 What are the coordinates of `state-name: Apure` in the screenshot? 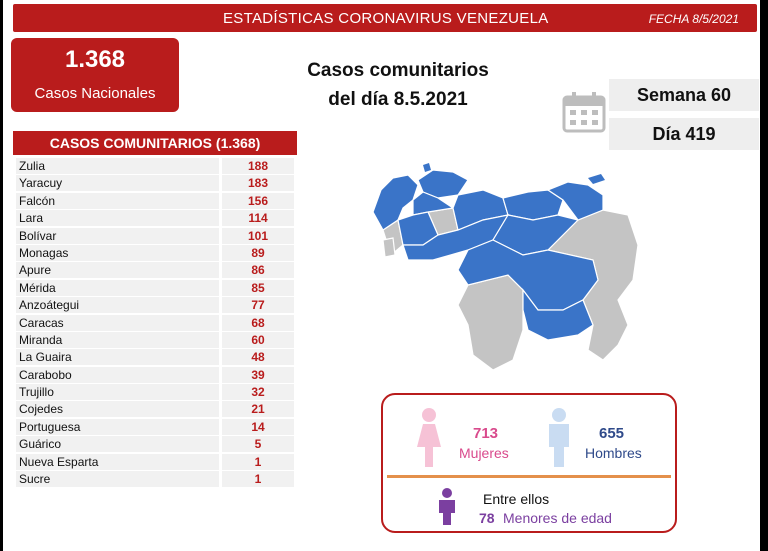 It's located at (117, 270).